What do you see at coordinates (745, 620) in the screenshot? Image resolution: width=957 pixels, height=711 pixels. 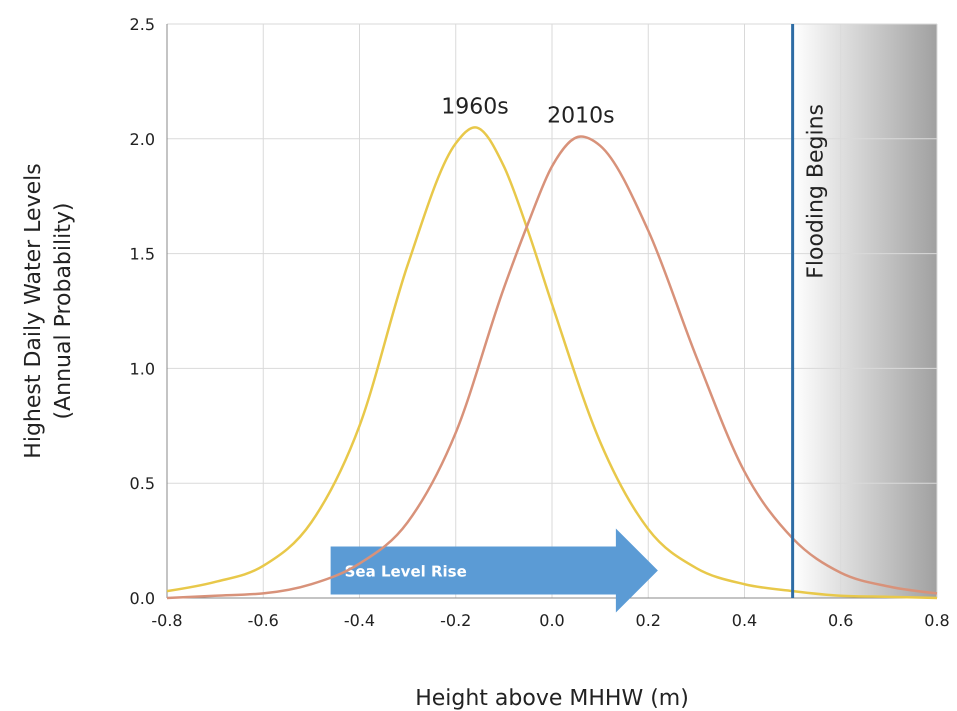 I see `x-tick-label: 0.4` at bounding box center [745, 620].